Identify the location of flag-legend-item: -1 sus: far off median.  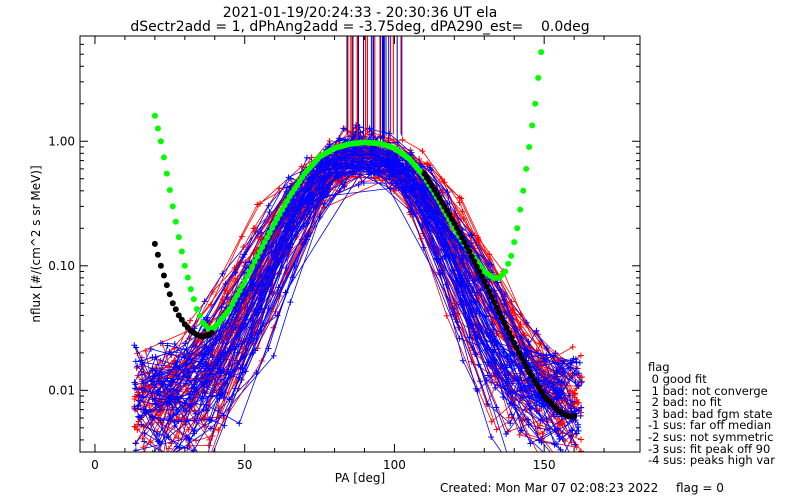
(710, 425).